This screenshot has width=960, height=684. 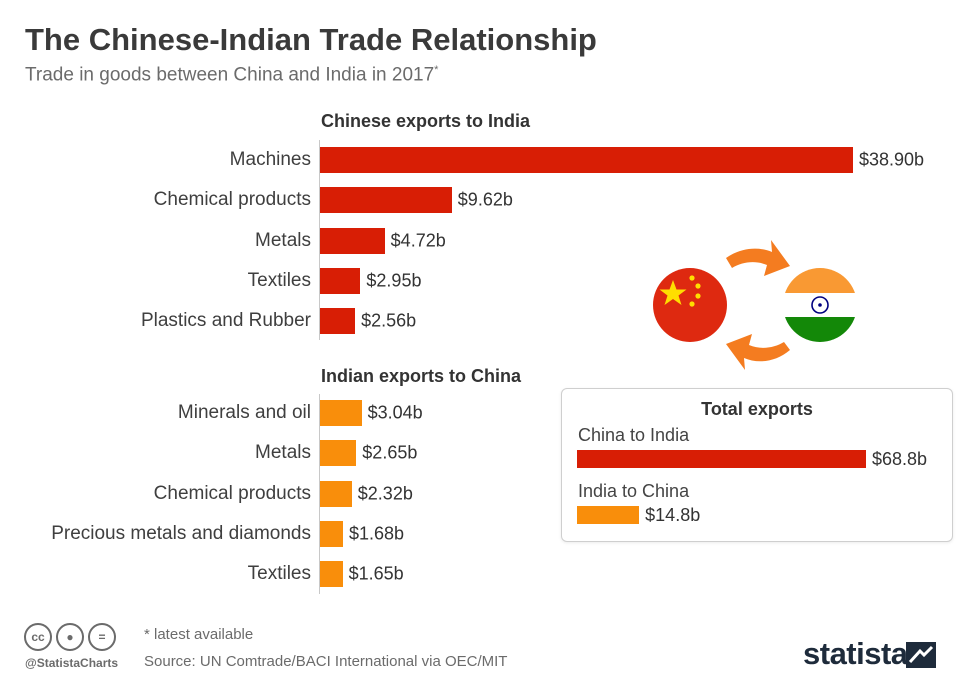 What do you see at coordinates (758, 352) in the screenshot?
I see `arrow-to-china-icon` at bounding box center [758, 352].